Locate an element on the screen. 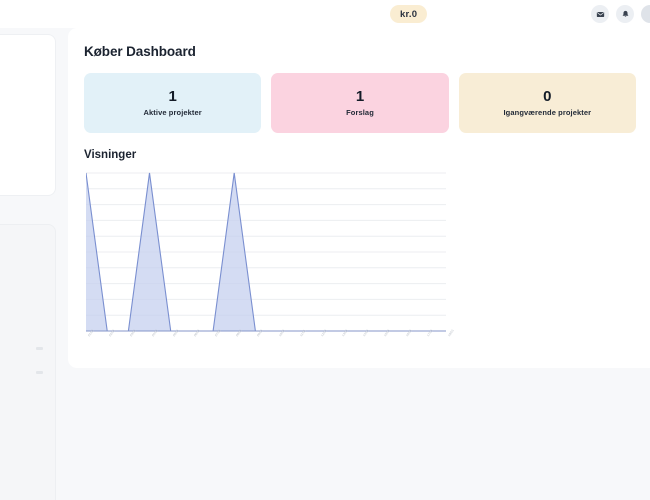  envelope-icon is located at coordinates (600, 14).